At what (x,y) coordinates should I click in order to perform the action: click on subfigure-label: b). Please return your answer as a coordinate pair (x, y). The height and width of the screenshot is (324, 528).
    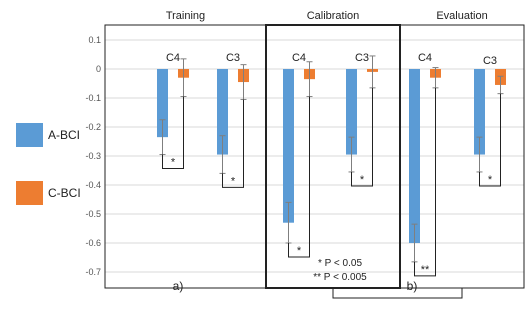
    Looking at the image, I should click on (412, 286).